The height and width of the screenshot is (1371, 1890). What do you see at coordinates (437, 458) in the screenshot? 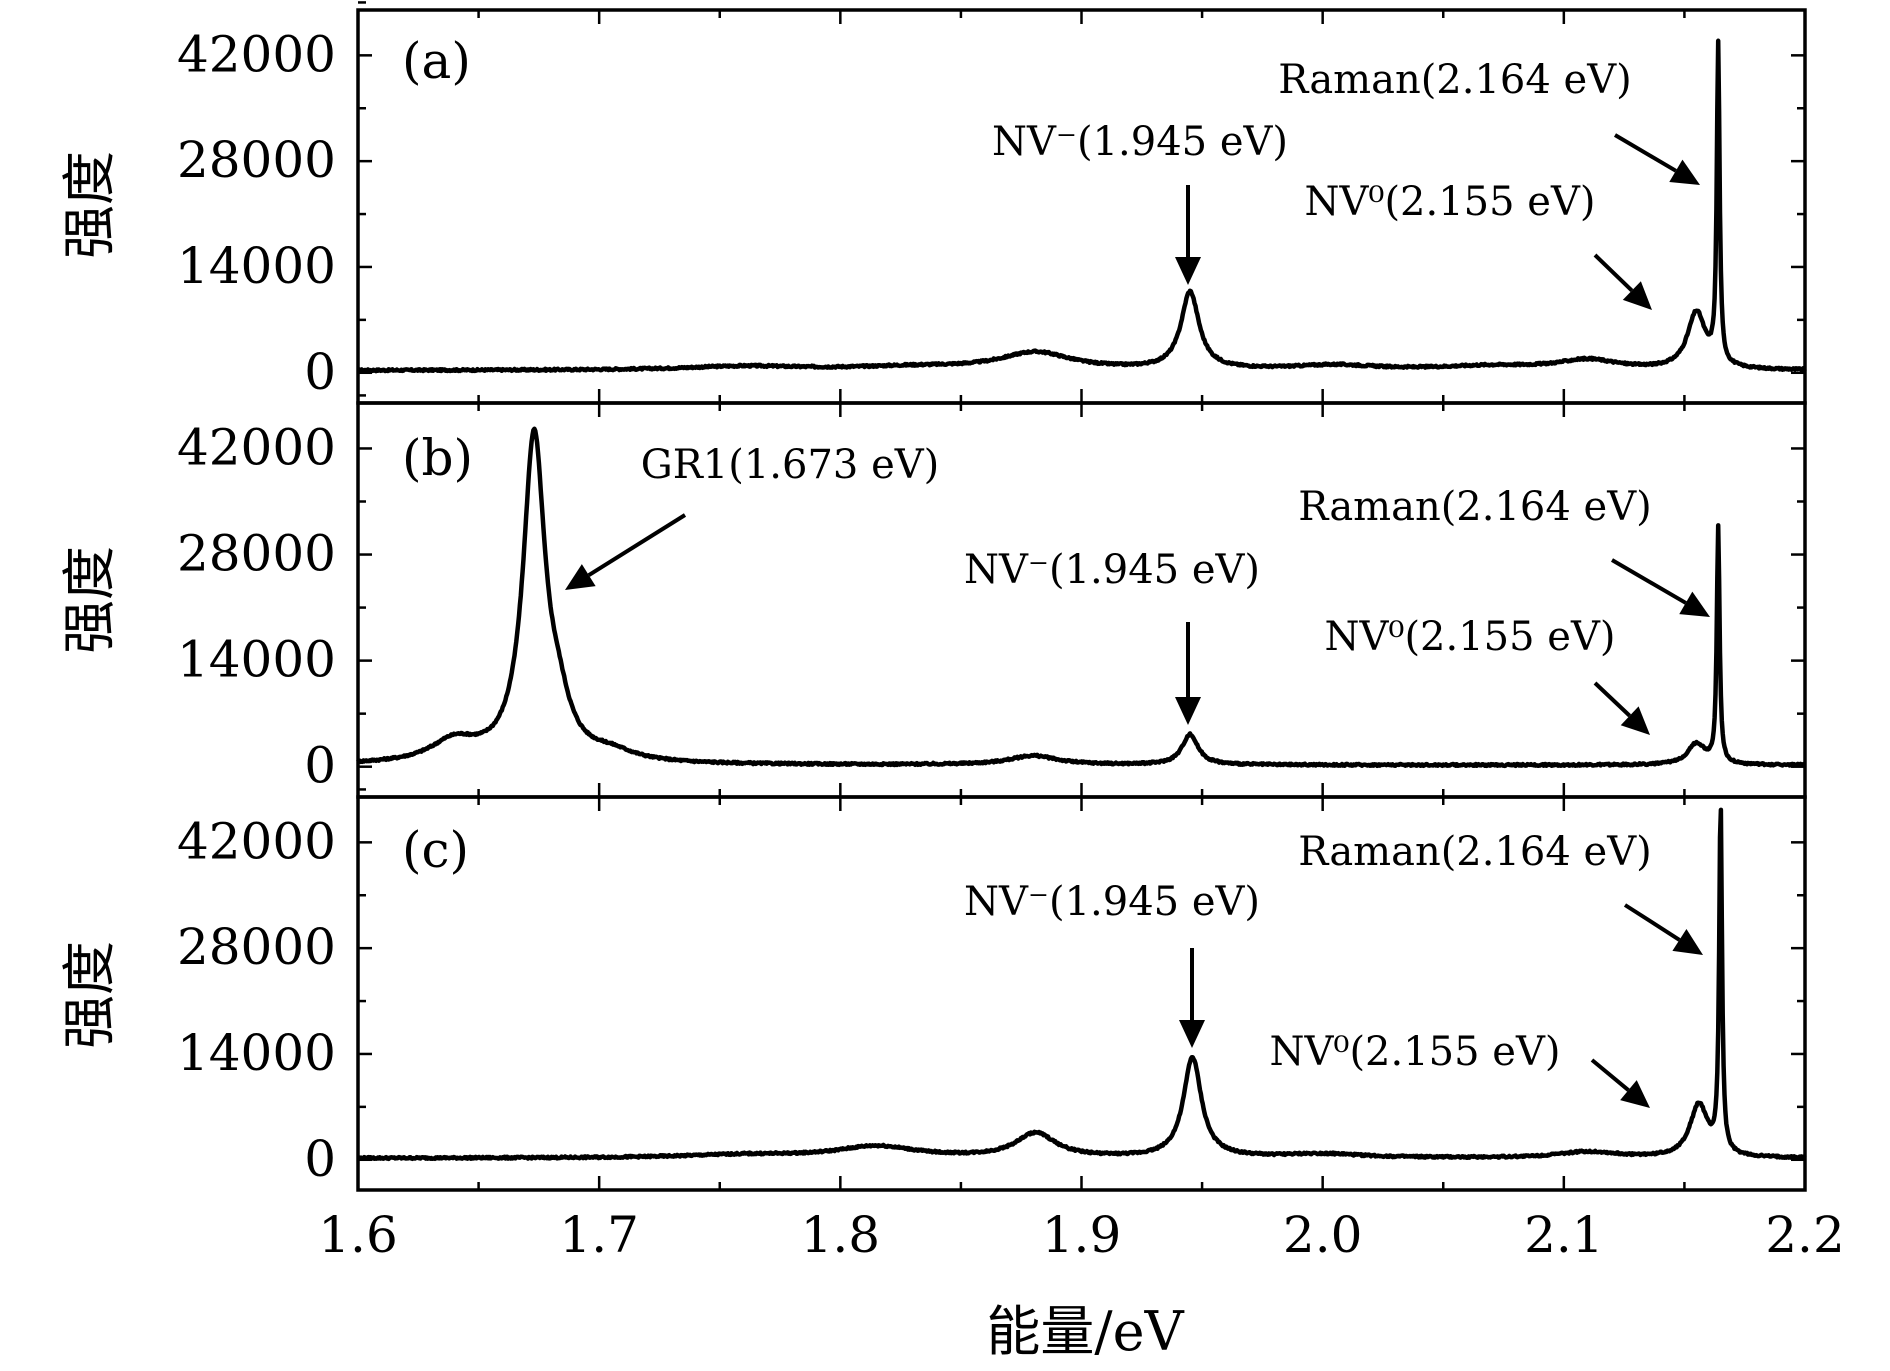
I see `panel-label: (b)` at bounding box center [437, 458].